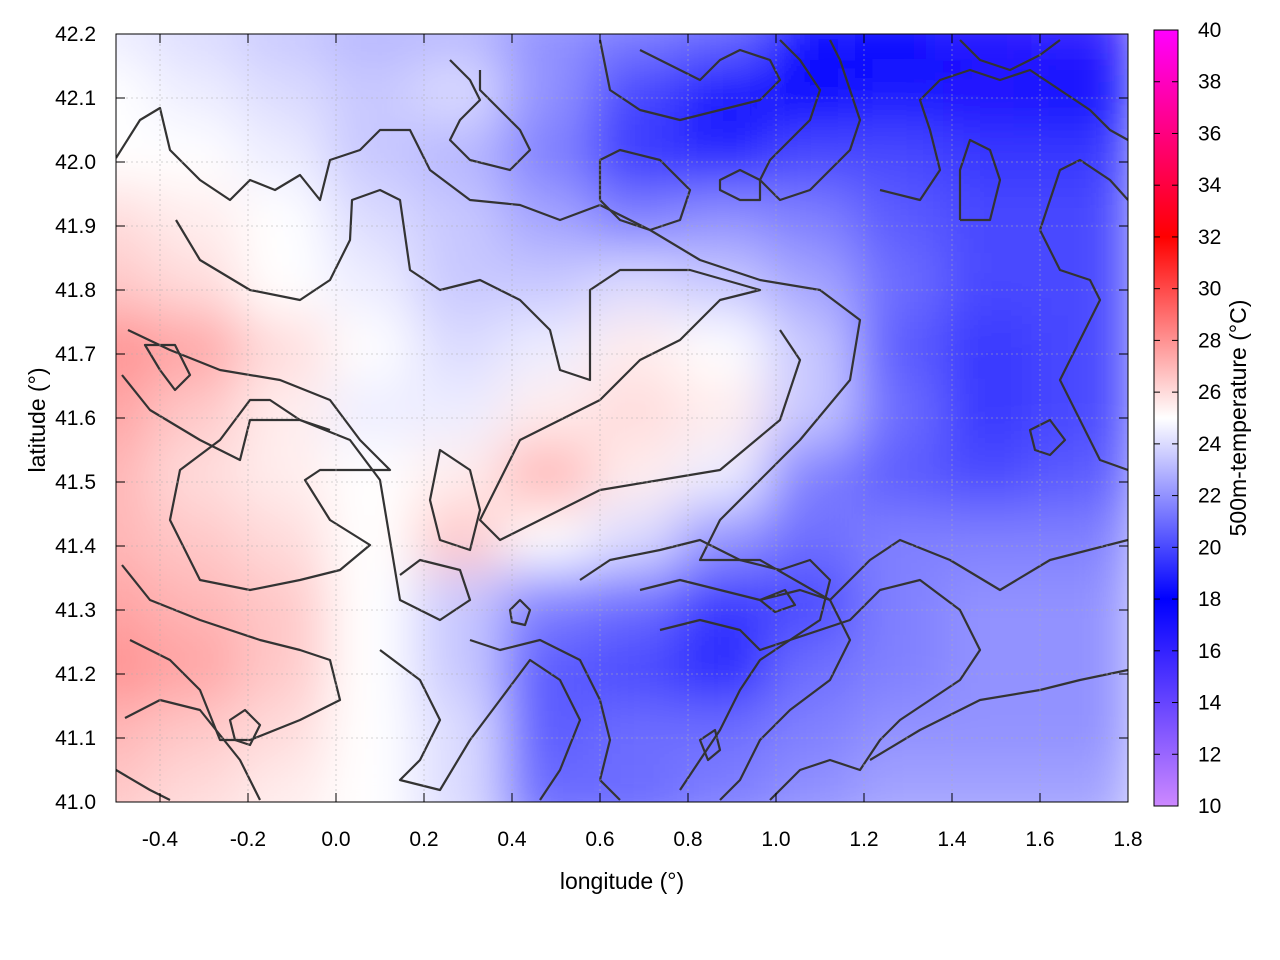  Describe the element at coordinates (1209, 496) in the screenshot. I see `colorbar-tick-label: 22` at that location.